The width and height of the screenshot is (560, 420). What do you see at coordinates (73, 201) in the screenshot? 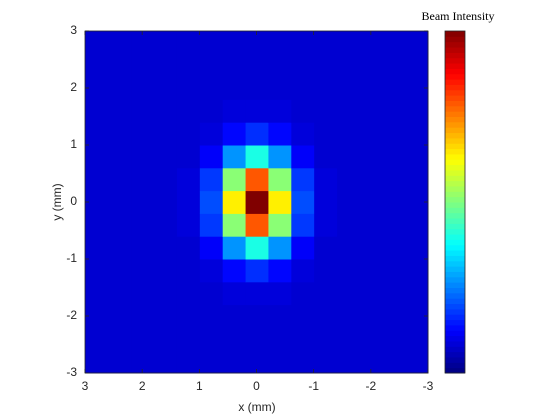
I see `y-tick-label: 0` at bounding box center [73, 201].